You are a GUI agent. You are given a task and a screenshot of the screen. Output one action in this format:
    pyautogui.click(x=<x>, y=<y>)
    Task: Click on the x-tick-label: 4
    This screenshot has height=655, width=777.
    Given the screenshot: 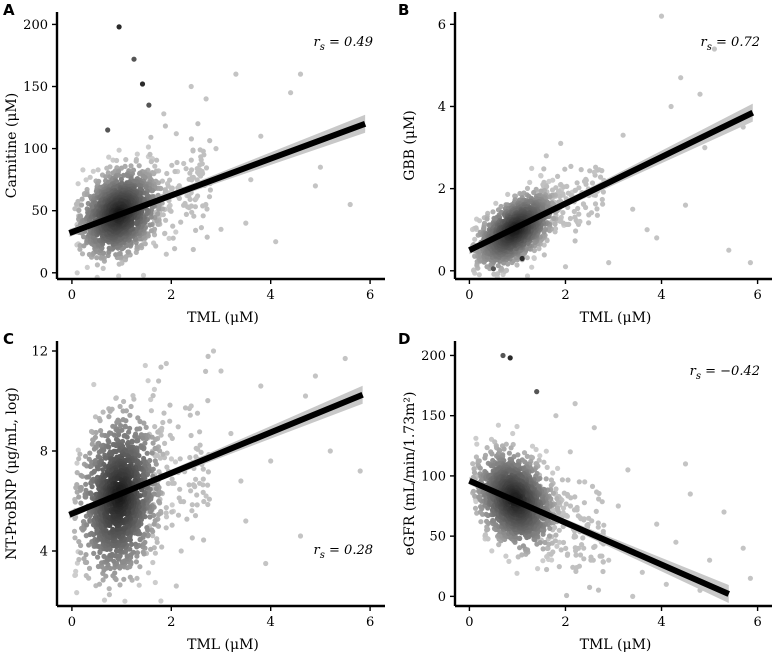 What is the action you would take?
    pyautogui.click(x=661, y=295)
    